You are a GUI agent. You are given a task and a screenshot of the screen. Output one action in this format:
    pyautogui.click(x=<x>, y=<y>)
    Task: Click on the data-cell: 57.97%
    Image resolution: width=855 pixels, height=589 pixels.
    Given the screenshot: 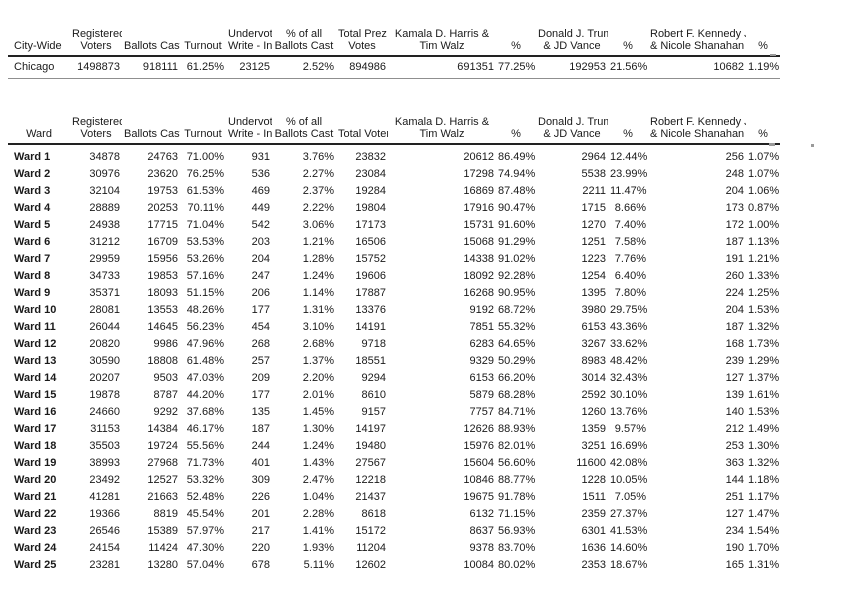 What is the action you would take?
    pyautogui.click(x=205, y=531)
    